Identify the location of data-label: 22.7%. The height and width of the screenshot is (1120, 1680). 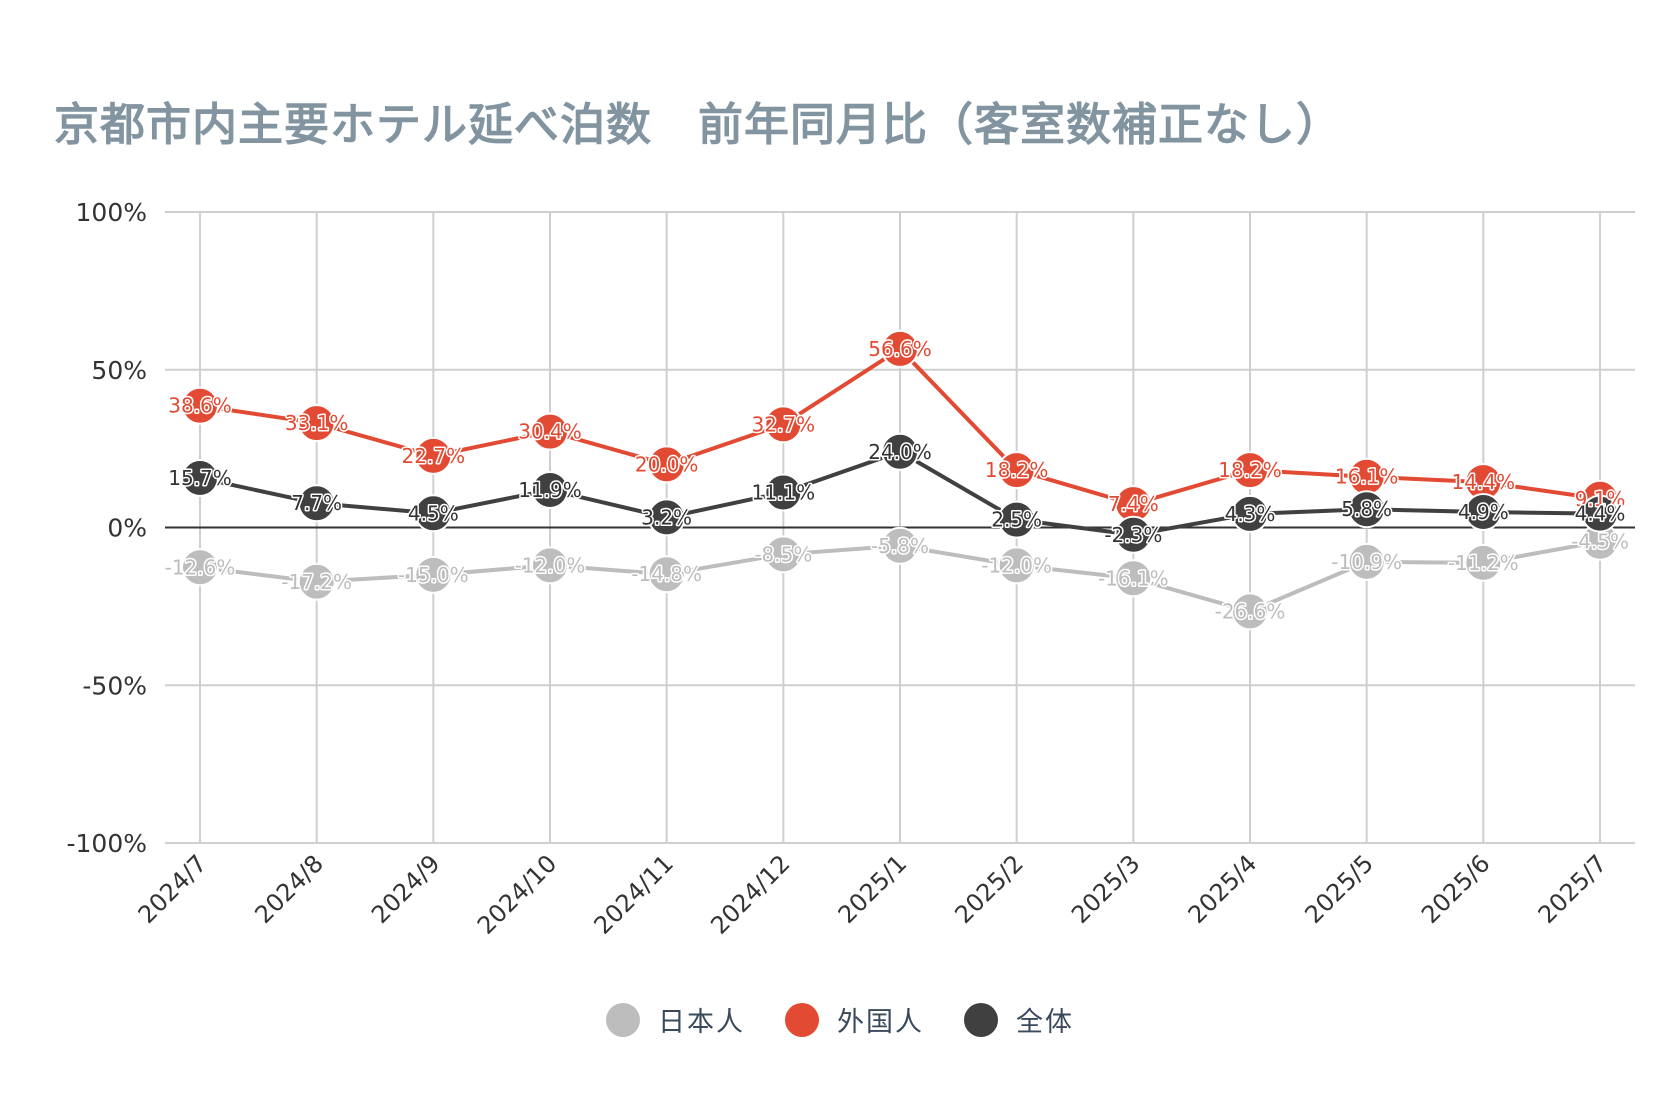
(434, 456).